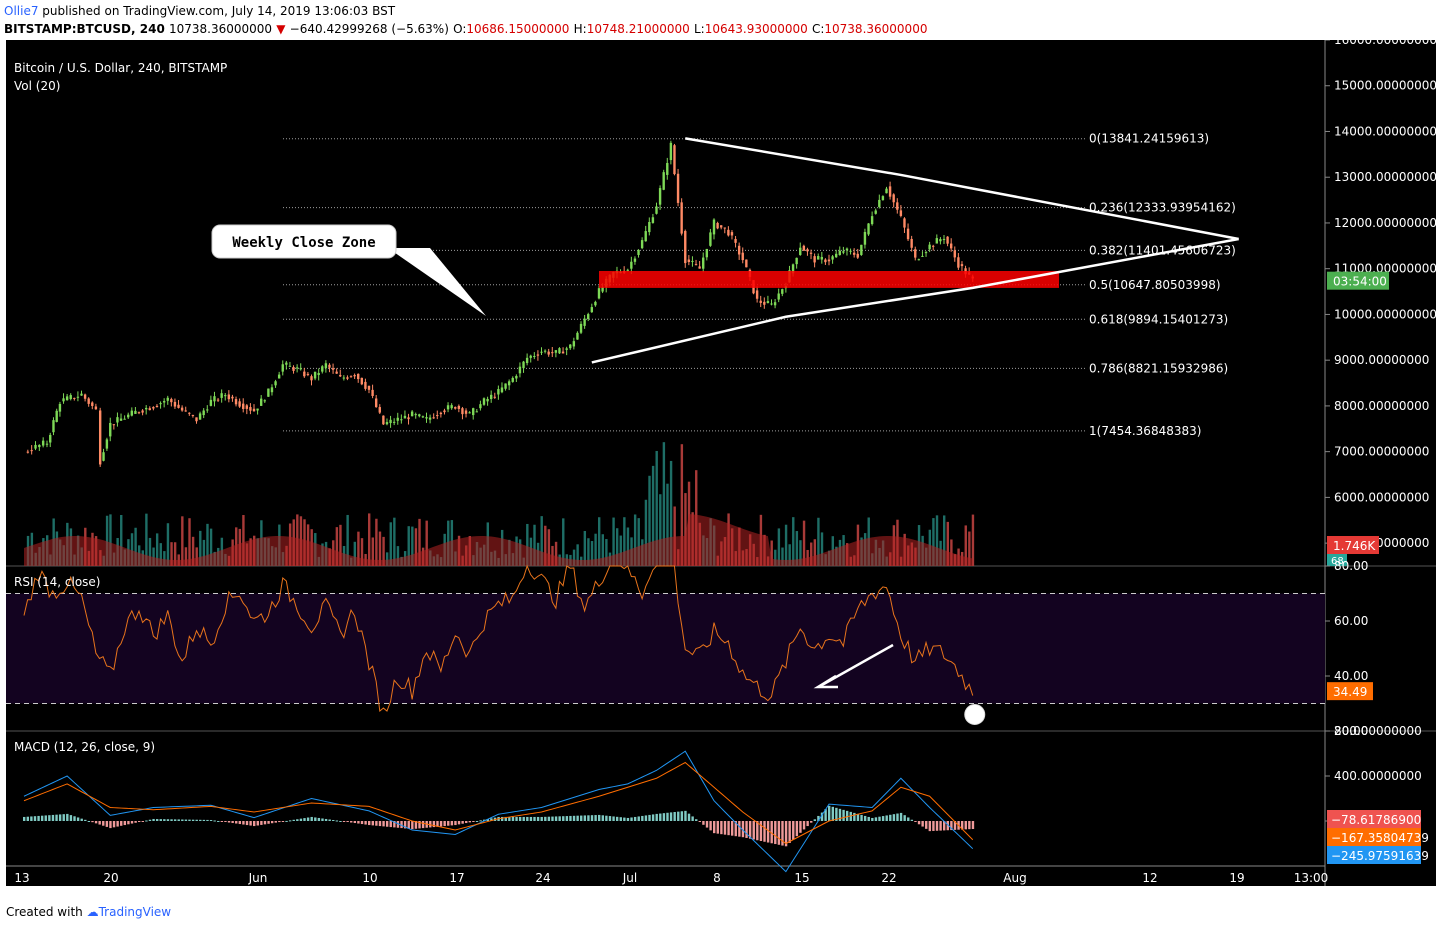  What do you see at coordinates (21, 11) in the screenshot?
I see `author-link: Ollie7` at bounding box center [21, 11].